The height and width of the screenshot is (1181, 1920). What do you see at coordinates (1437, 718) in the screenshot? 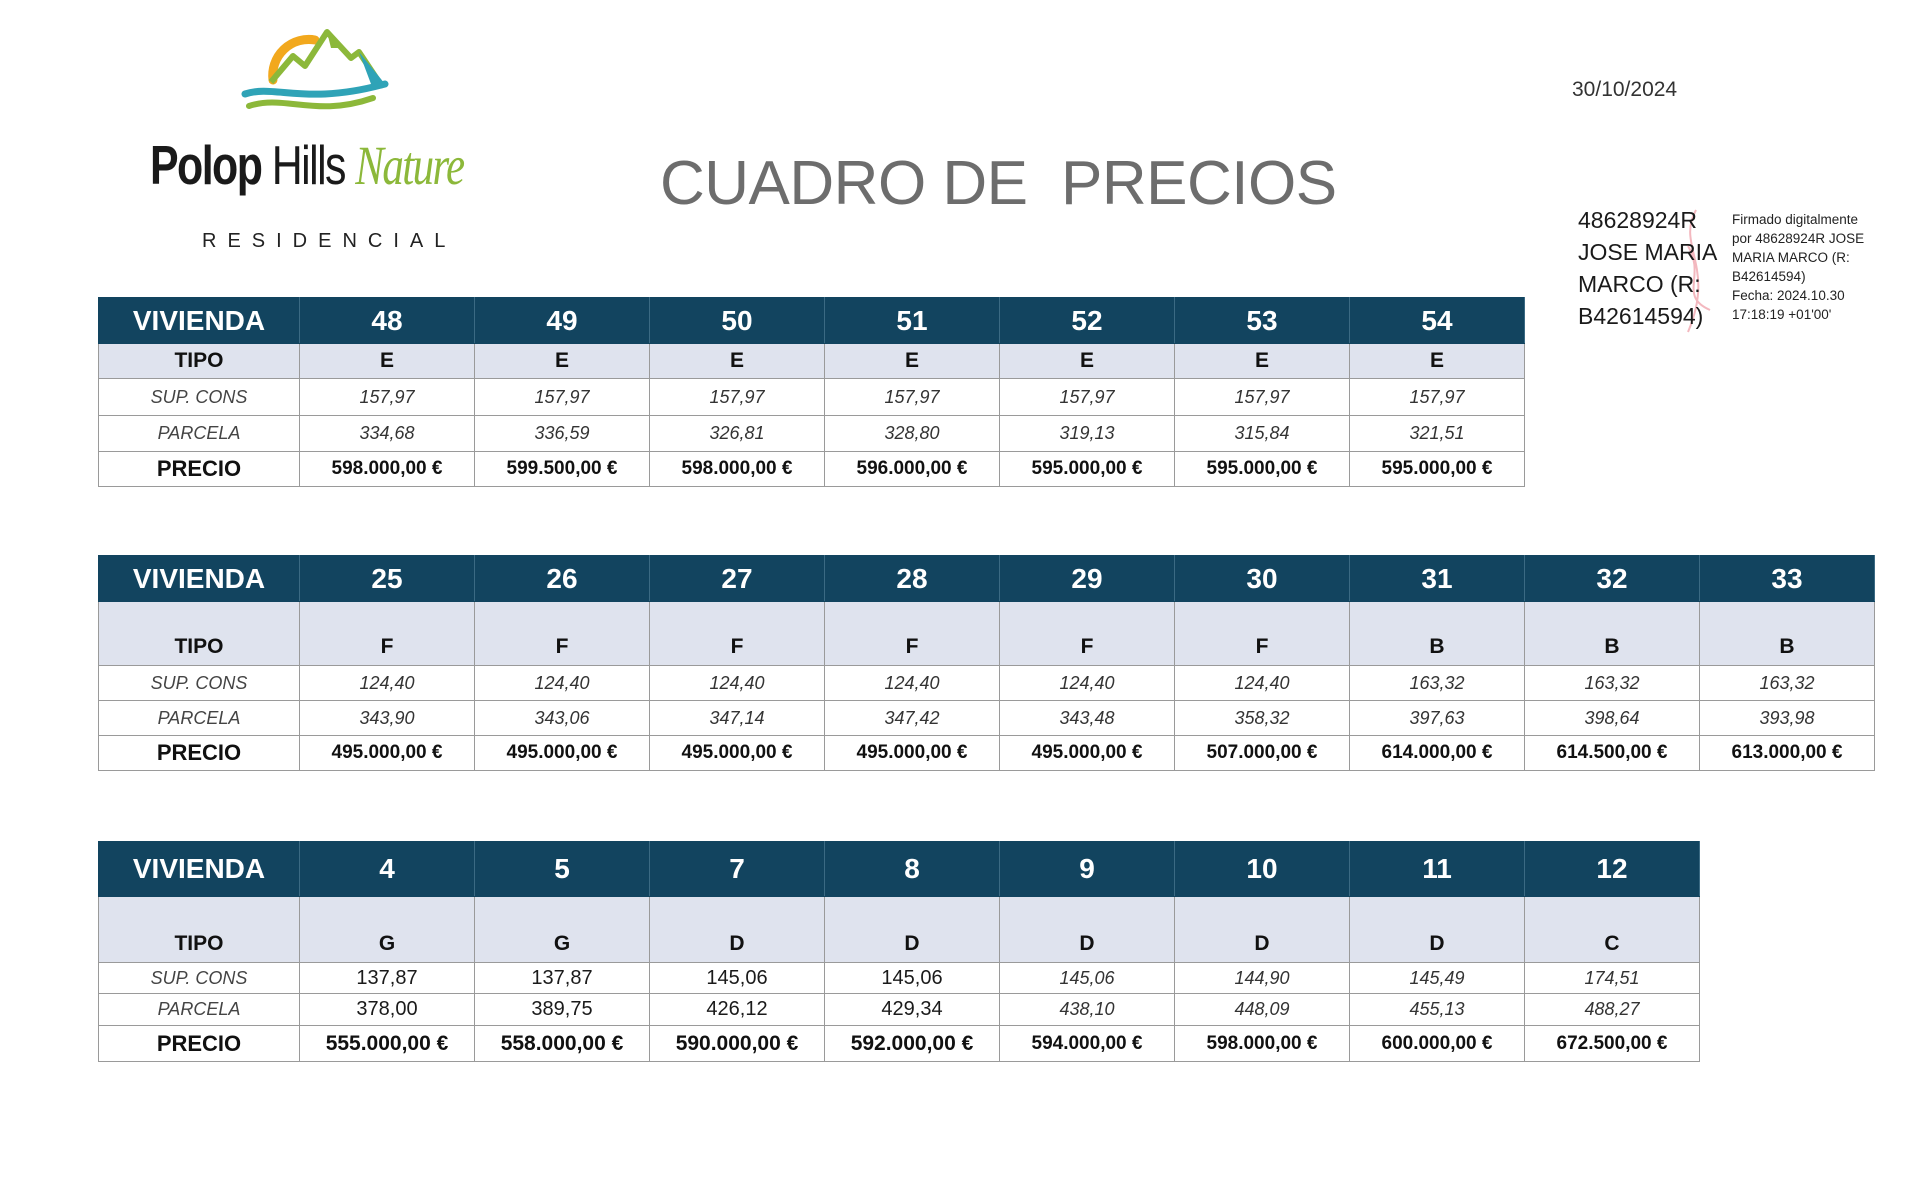
I see `parcela-cell: 397,63` at bounding box center [1437, 718].